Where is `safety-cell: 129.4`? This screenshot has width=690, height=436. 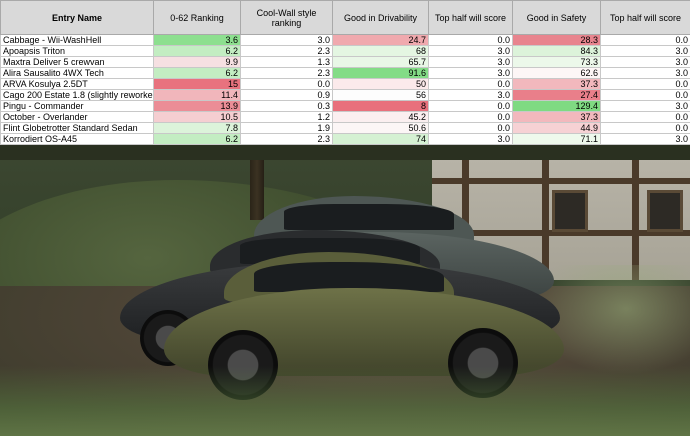
safety-cell: 129.4 is located at coordinates (556, 106).